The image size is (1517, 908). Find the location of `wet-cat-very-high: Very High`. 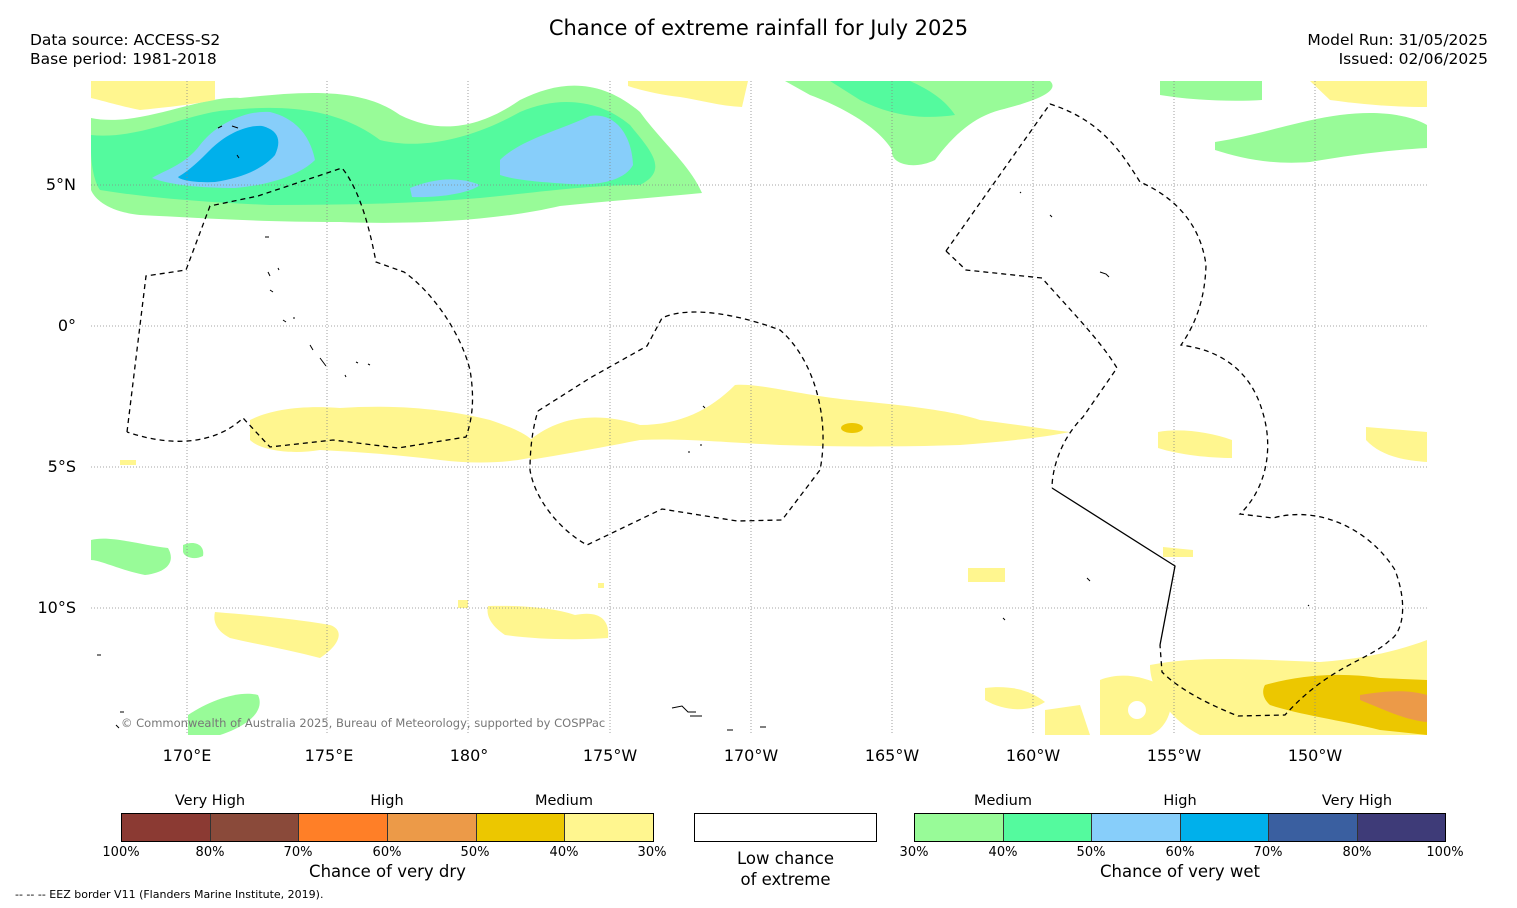

wet-cat-very-high: Very High is located at coordinates (1357, 801).